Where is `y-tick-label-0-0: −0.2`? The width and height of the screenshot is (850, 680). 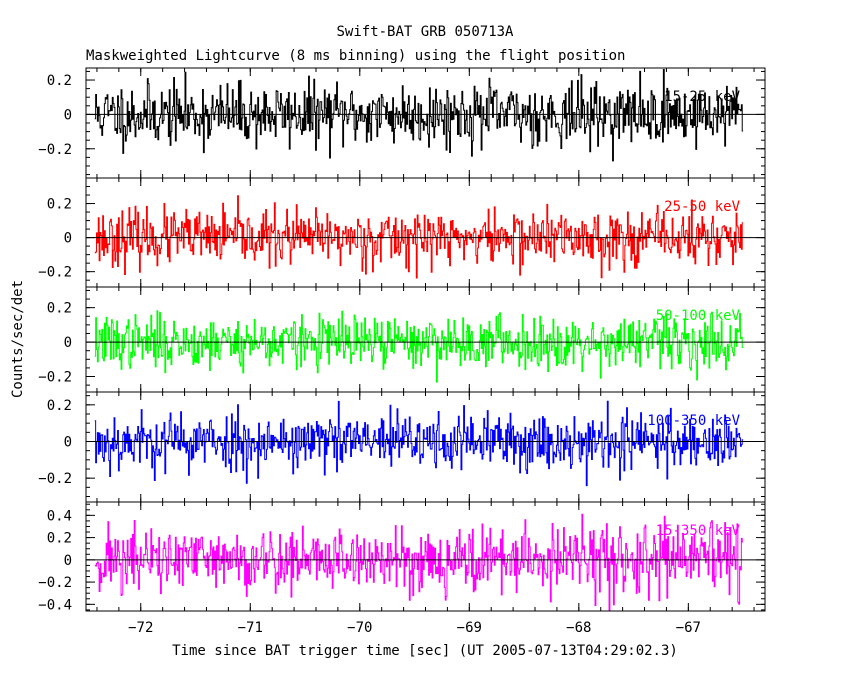
y-tick-label-0-0: −0.2 is located at coordinates (55, 150).